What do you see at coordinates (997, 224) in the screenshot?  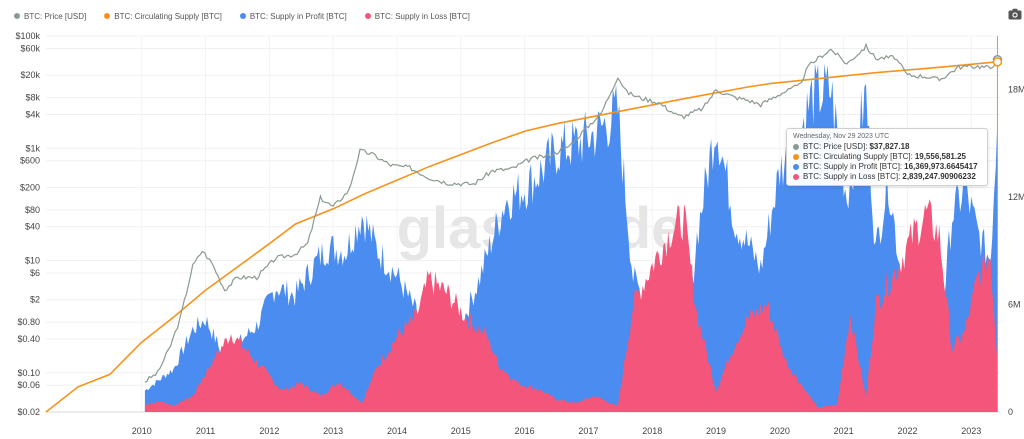 I see `hover-cursor` at bounding box center [997, 224].